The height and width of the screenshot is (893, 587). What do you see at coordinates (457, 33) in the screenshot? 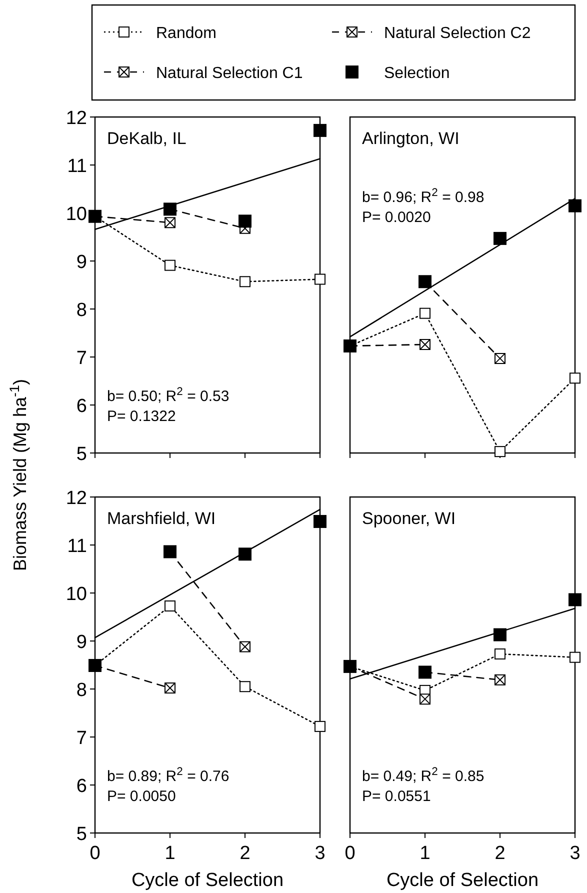
I see `legend-label: Natural Selection C2` at bounding box center [457, 33].